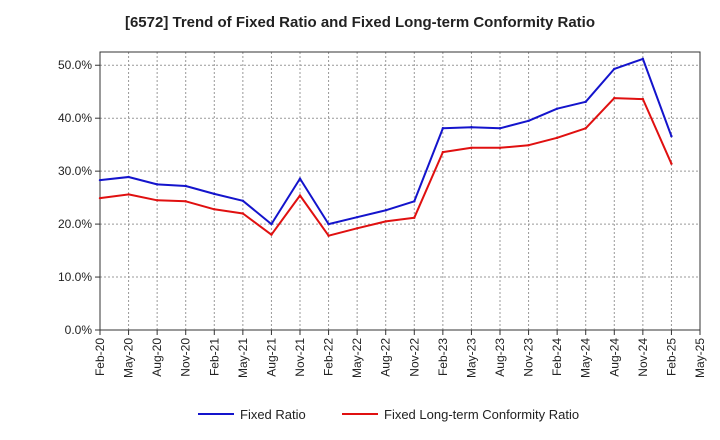  What do you see at coordinates (75, 118) in the screenshot?
I see `y-tick-label: 40.0%` at bounding box center [75, 118].